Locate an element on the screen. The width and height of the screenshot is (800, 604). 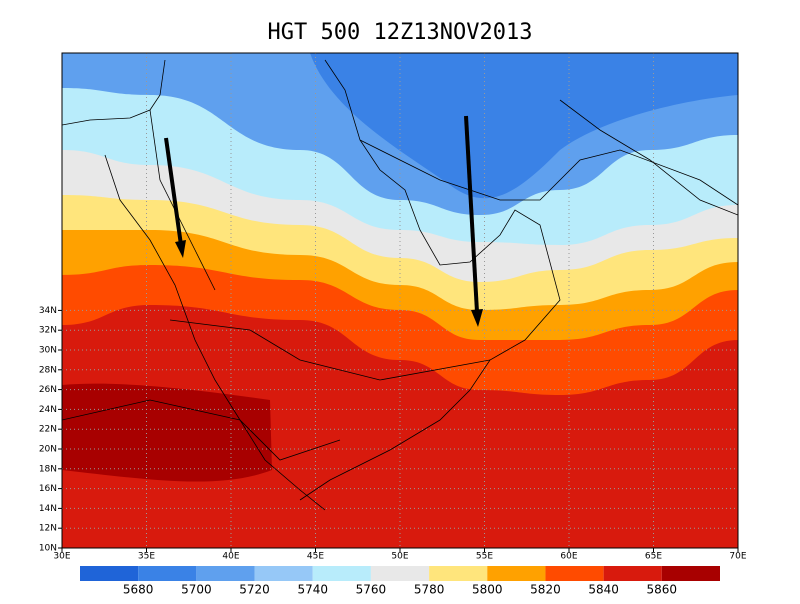
lon-label: 50E is located at coordinates (399, 557).